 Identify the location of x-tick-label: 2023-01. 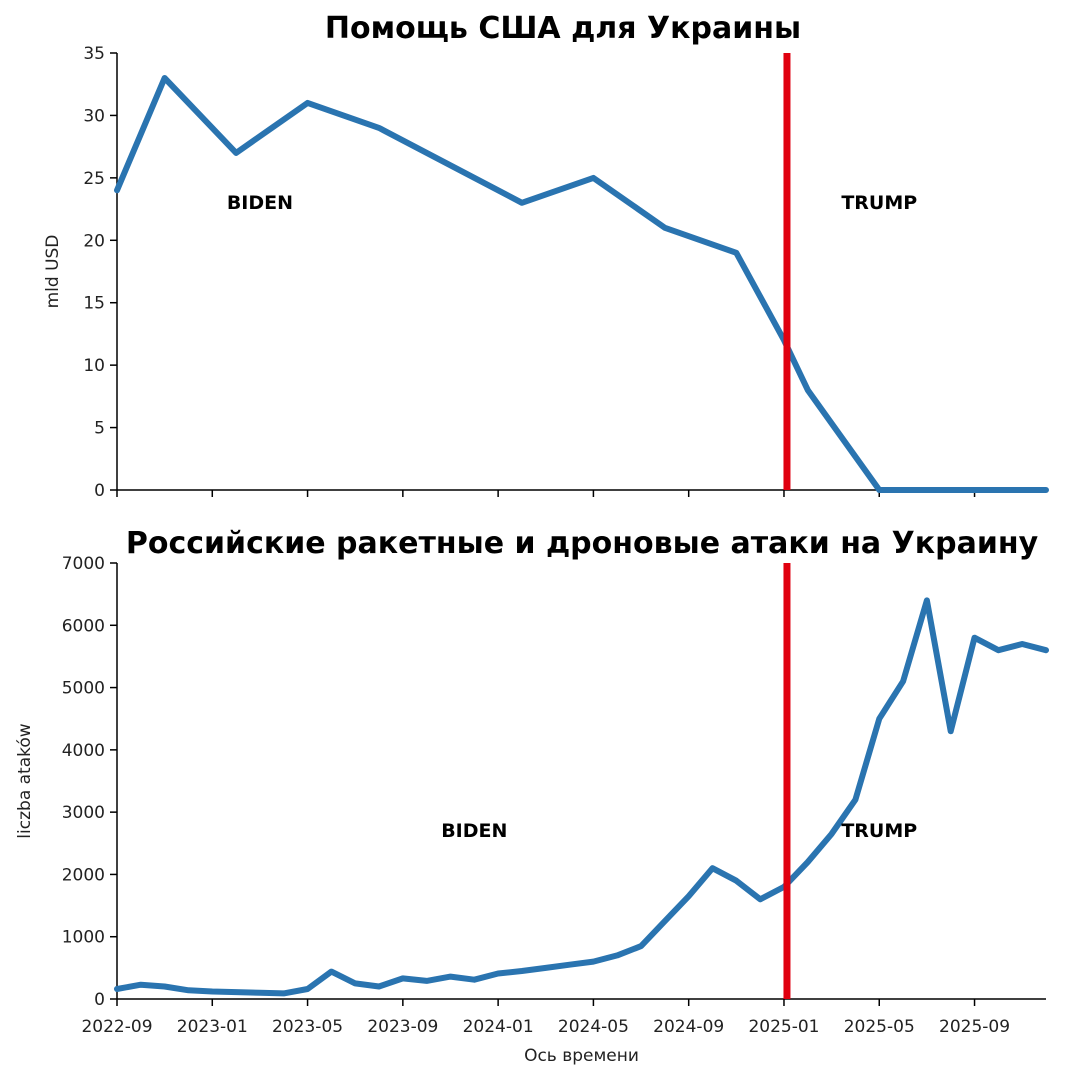
(212, 1027).